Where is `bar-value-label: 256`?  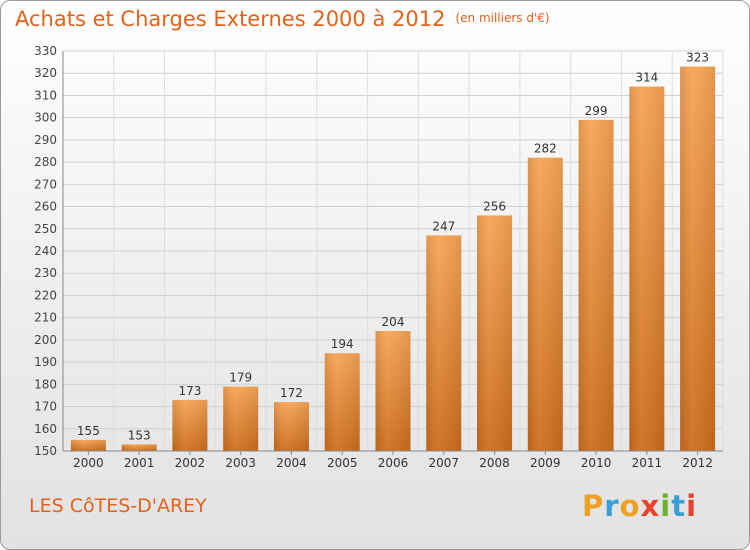 bar-value-label: 256 is located at coordinates (494, 206).